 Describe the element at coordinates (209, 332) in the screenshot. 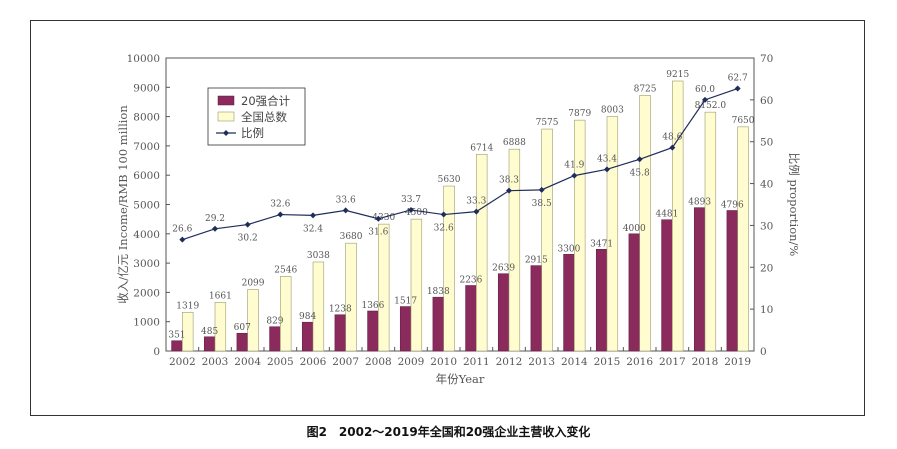

I see `bar-top20-label: 485` at that location.